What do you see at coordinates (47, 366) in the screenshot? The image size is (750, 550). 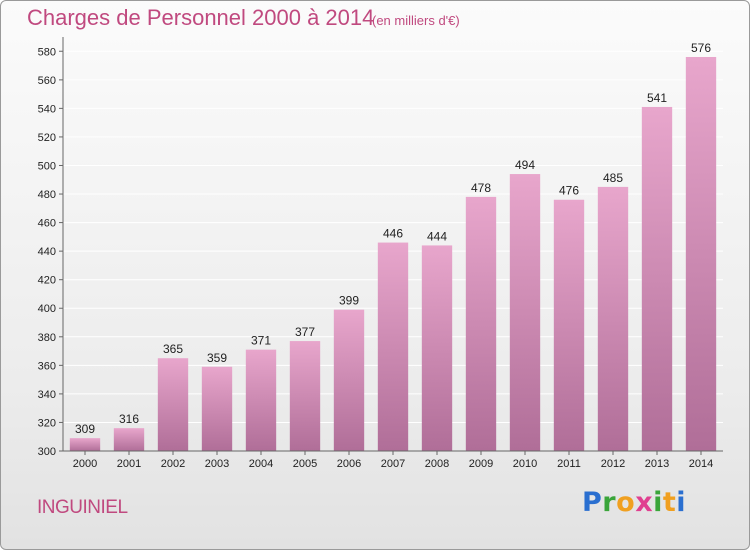 I see `y-tick-label: 360` at bounding box center [47, 366].